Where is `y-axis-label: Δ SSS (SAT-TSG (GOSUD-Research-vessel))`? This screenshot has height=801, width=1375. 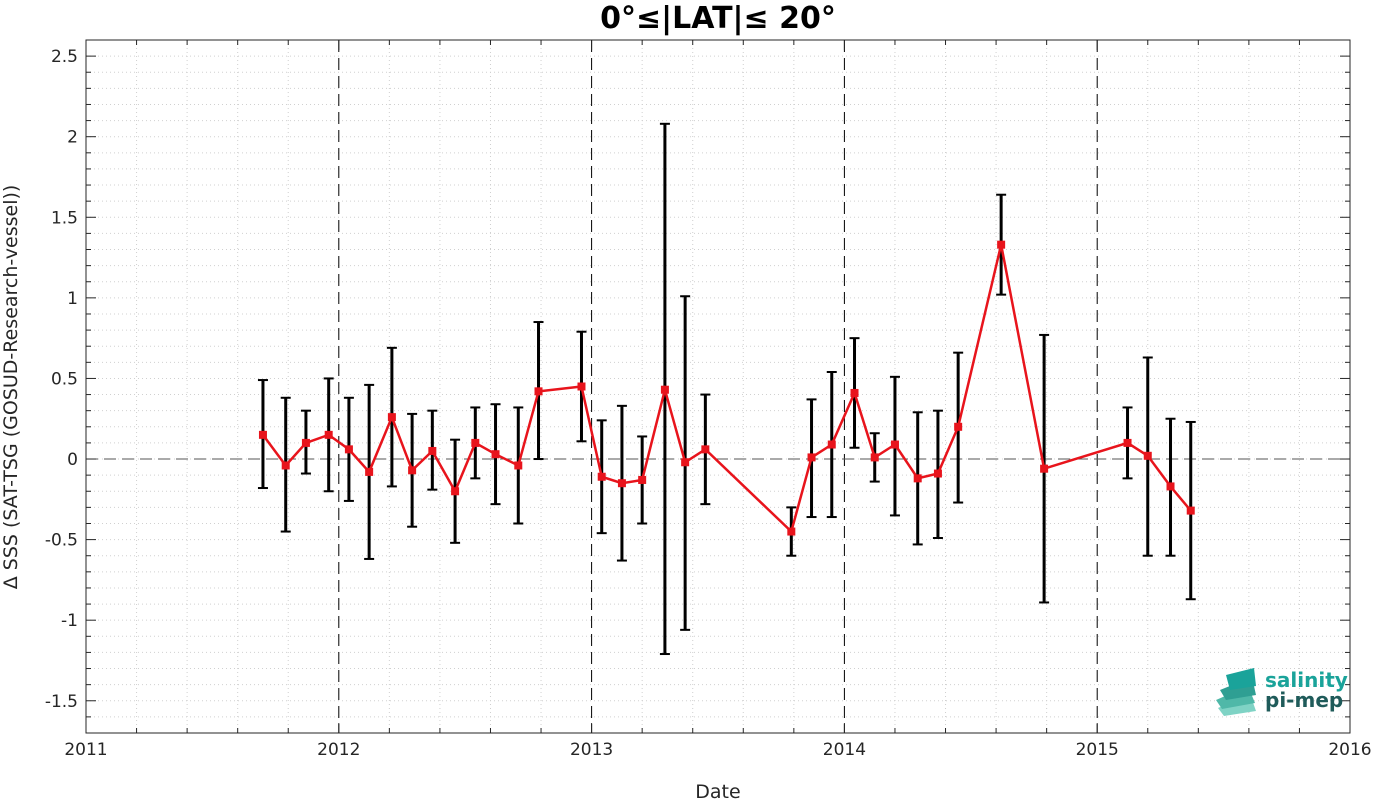 y-axis-label: Δ SSS (SAT-TSG (GOSUD-Research-vessel)) is located at coordinates (11, 387).